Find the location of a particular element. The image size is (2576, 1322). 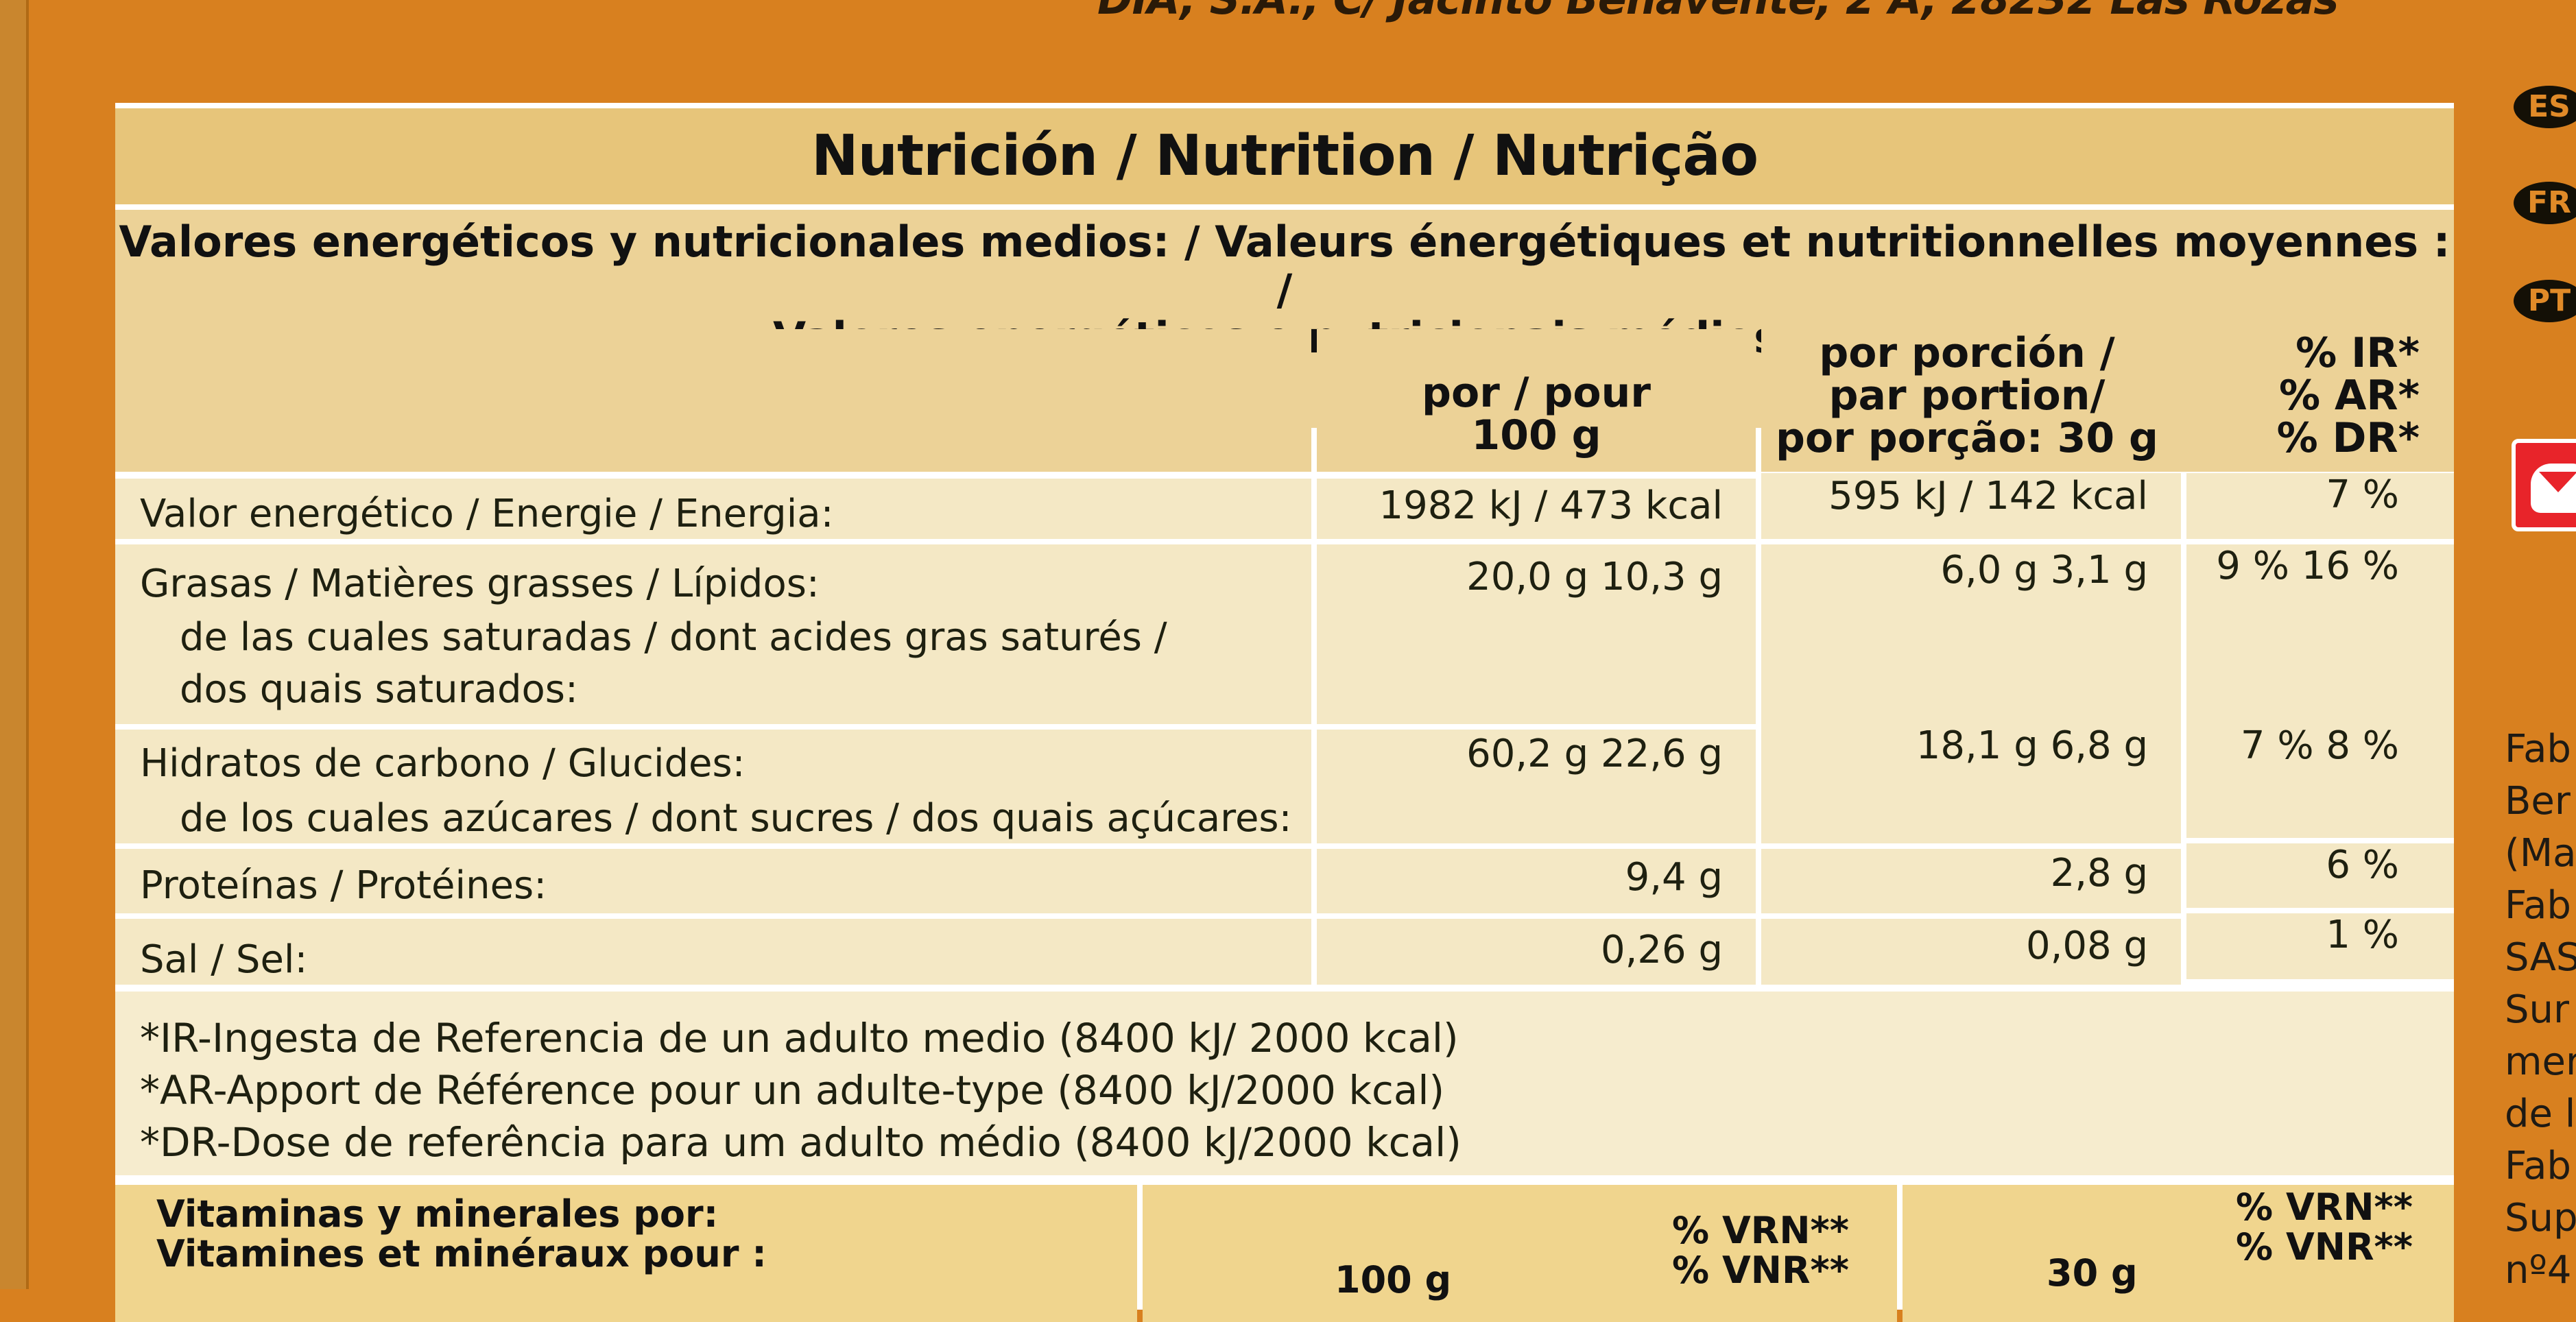

vitamins-amount: 100 g is located at coordinates (1393, 1279).